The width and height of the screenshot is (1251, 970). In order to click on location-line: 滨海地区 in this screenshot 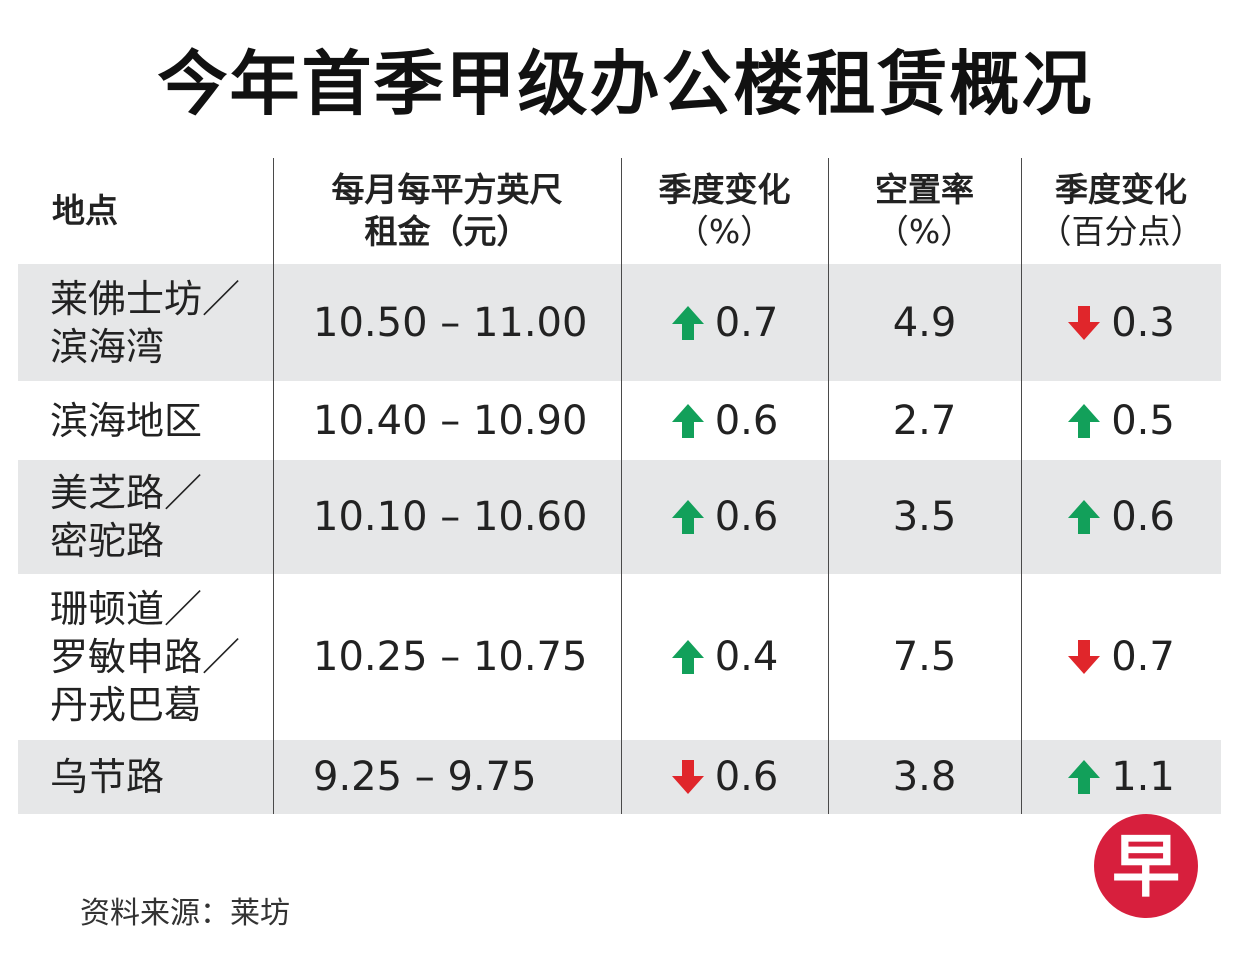, I will do `click(126, 420)`.